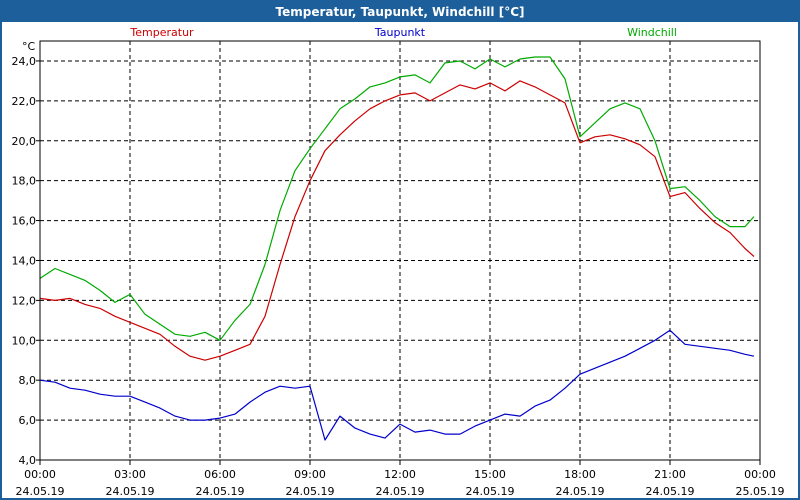  What do you see at coordinates (28, 460) in the screenshot?
I see `y-tick-label: 4,0` at bounding box center [28, 460].